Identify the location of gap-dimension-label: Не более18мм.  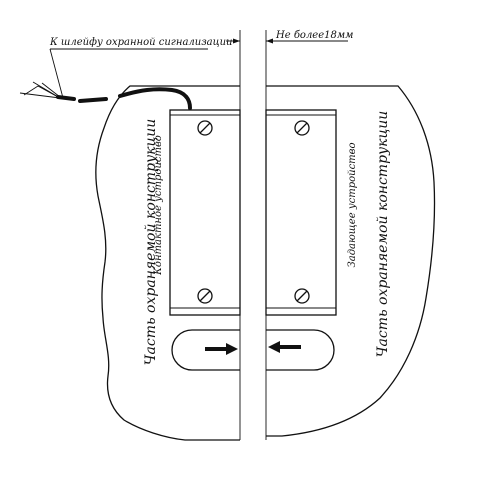
(314, 35).